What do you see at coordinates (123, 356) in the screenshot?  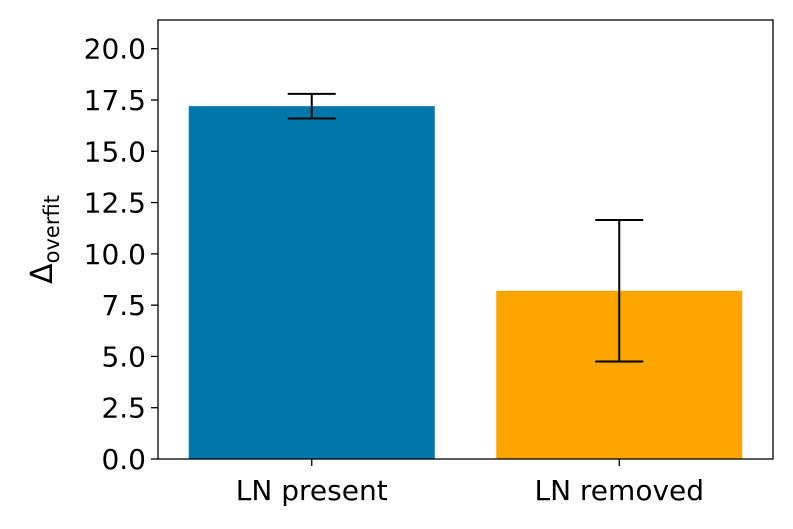 I see `y-tick-label-3: 5.0` at bounding box center [123, 356].